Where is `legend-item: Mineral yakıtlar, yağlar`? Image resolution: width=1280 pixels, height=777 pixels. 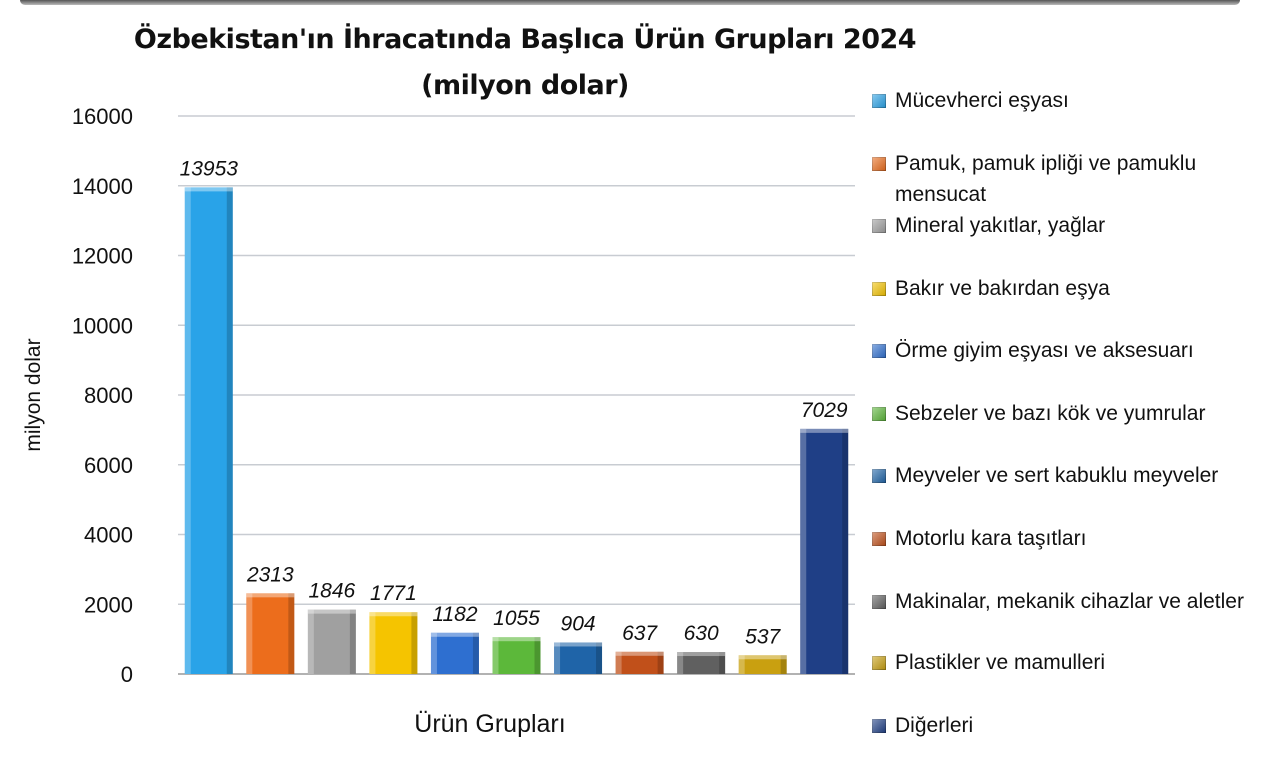
legend-item: Mineral yakıtlar, yağlar is located at coordinates (1072, 225).